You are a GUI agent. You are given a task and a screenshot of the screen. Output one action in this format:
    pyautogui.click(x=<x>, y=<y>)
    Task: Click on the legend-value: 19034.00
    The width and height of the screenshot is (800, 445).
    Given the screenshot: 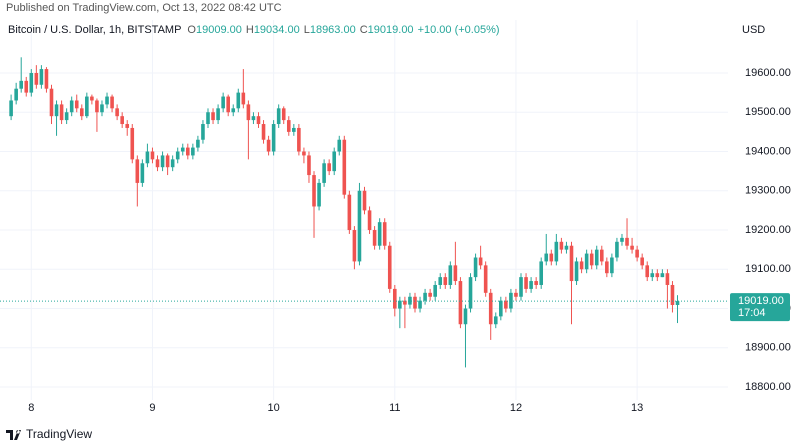 What is the action you would take?
    pyautogui.click(x=277, y=30)
    